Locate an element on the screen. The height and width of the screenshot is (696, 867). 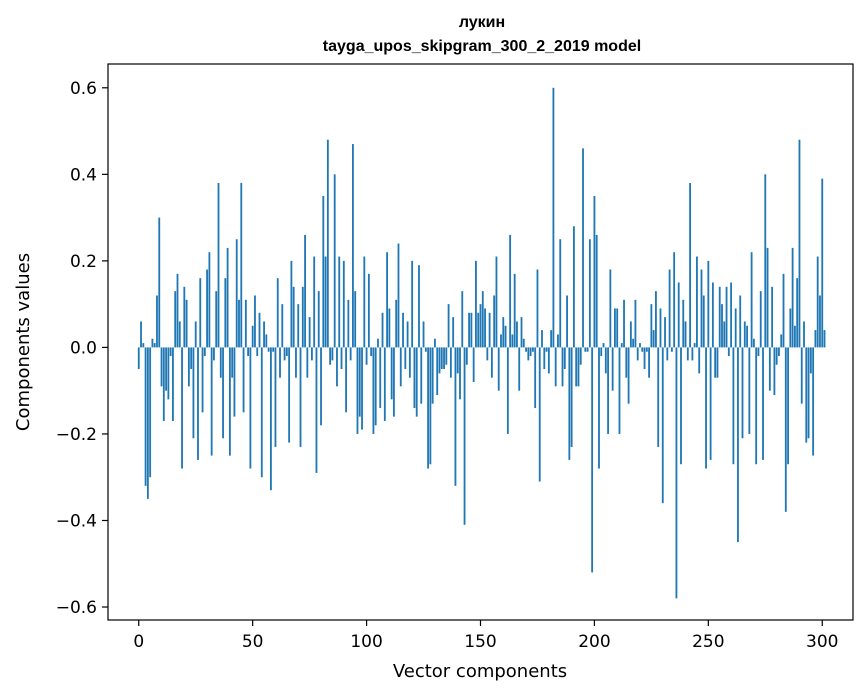
y-tick-label: 0.2 is located at coordinates (83, 262).